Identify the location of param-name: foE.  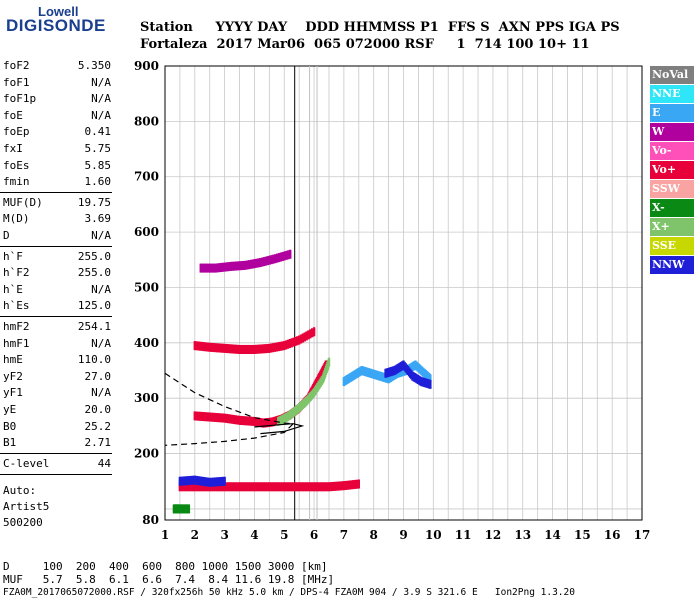
(13, 115).